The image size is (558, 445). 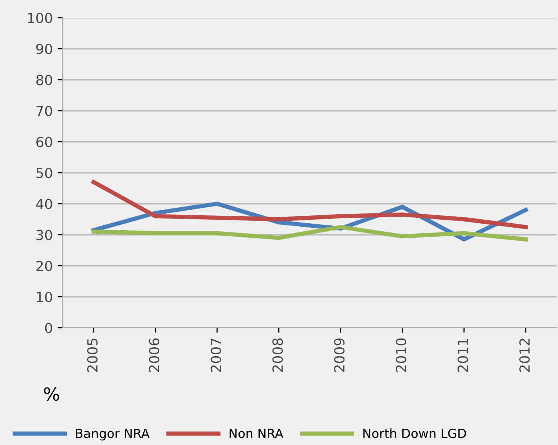 What do you see at coordinates (415, 433) in the screenshot?
I see `legend-label: North Down LGD` at bounding box center [415, 433].